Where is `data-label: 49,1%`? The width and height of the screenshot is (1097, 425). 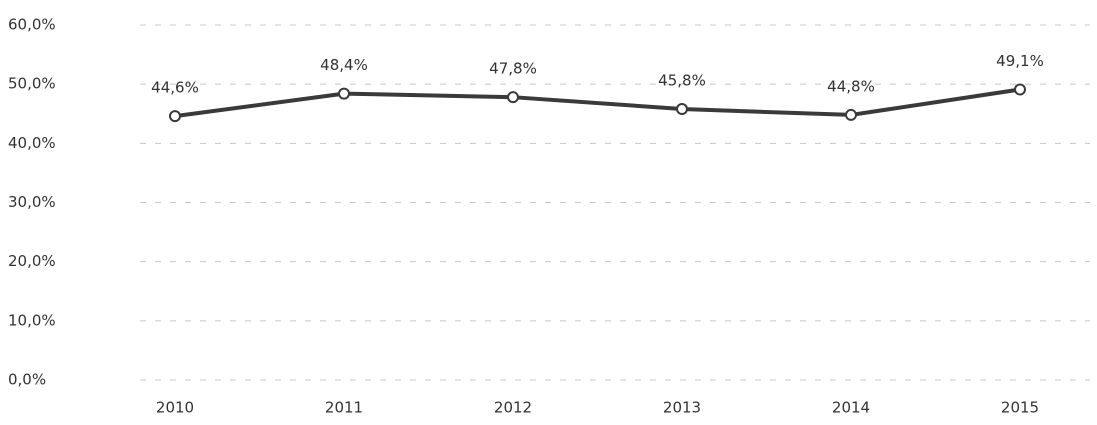 data-label: 49,1% is located at coordinates (1020, 61).